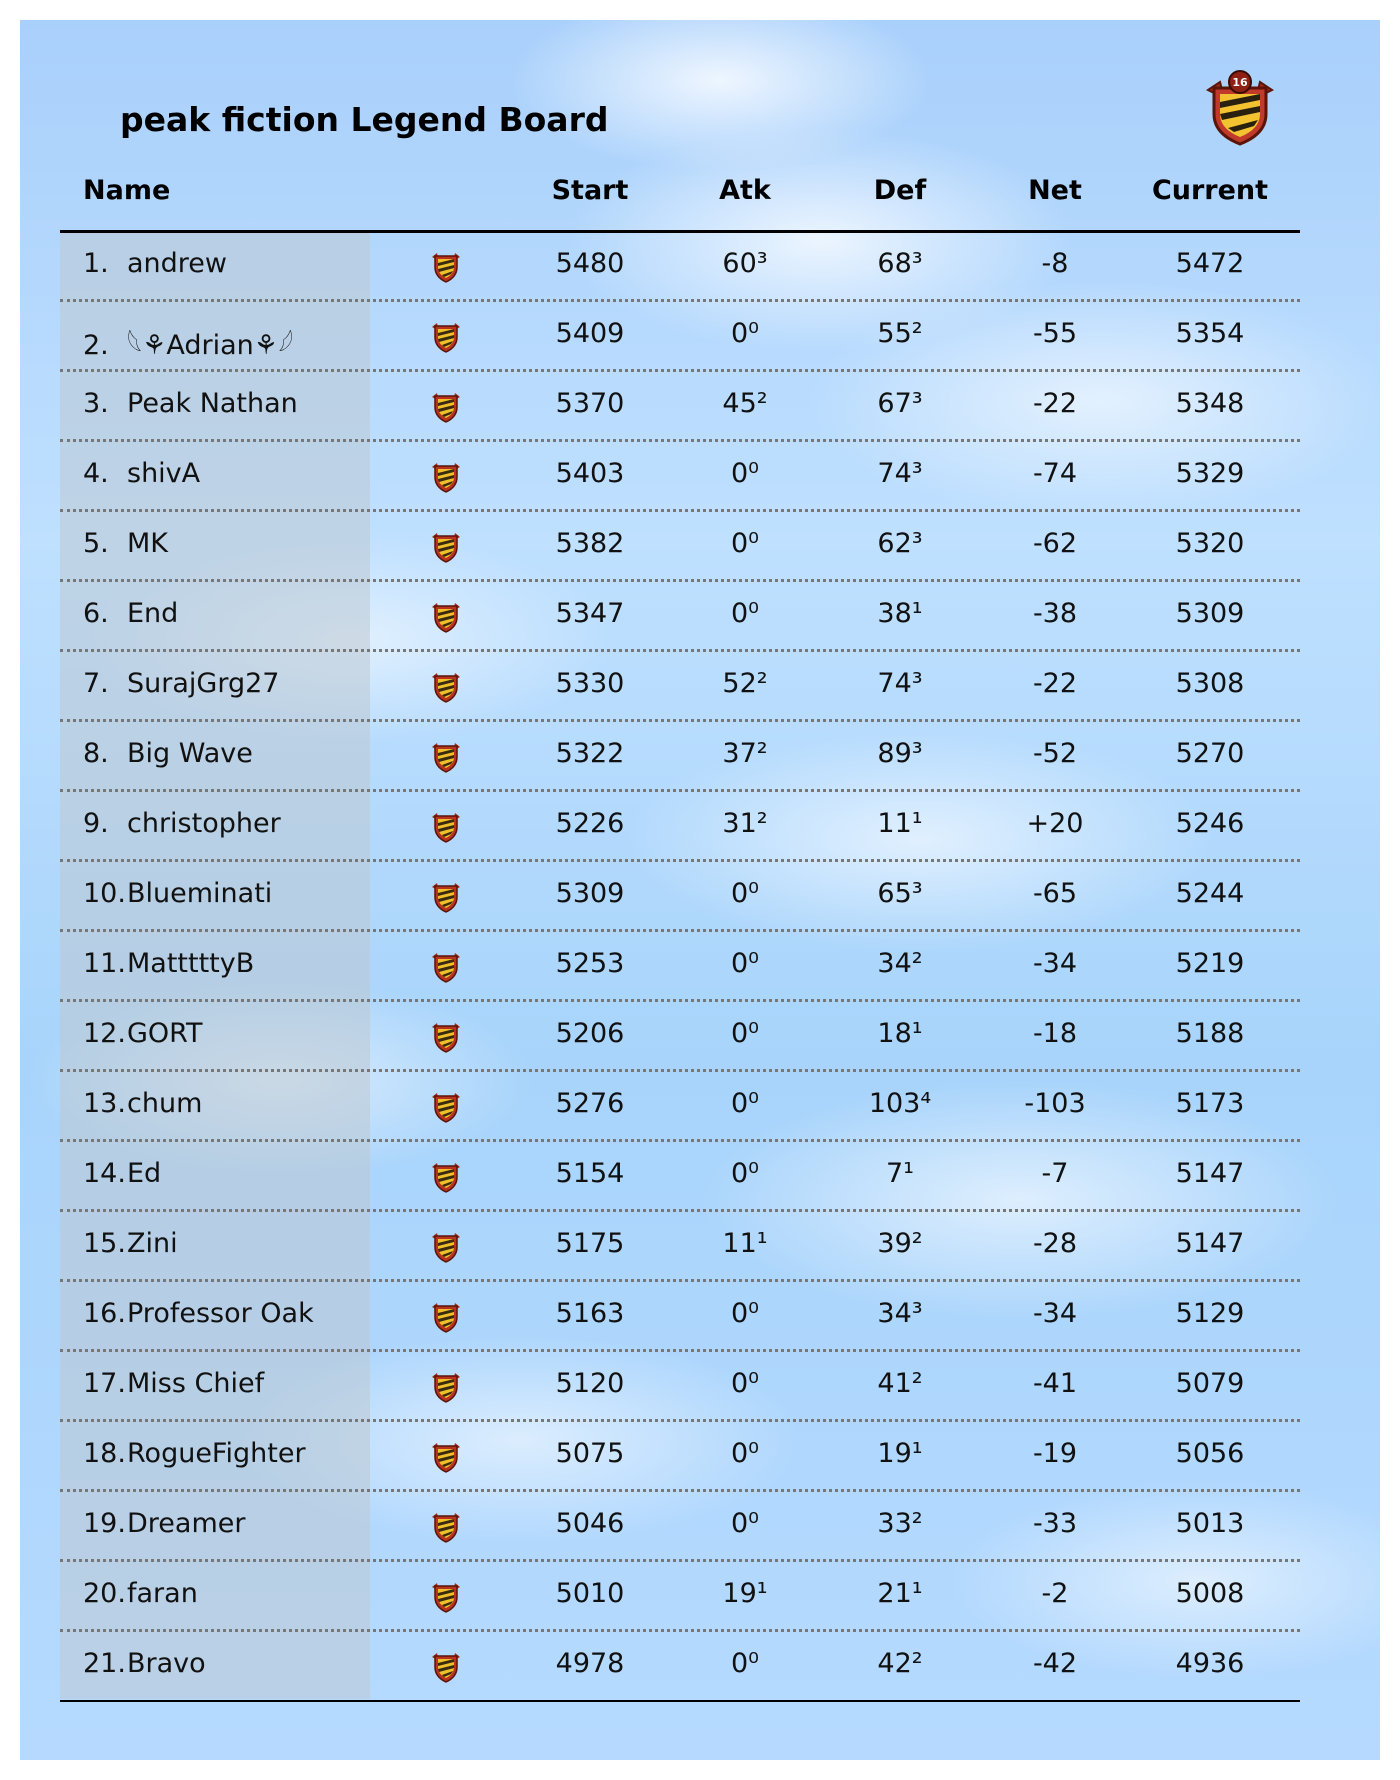 The image size is (1400, 1780). What do you see at coordinates (1210, 1593) in the screenshot?
I see `current-trophies: 5008` at bounding box center [1210, 1593].